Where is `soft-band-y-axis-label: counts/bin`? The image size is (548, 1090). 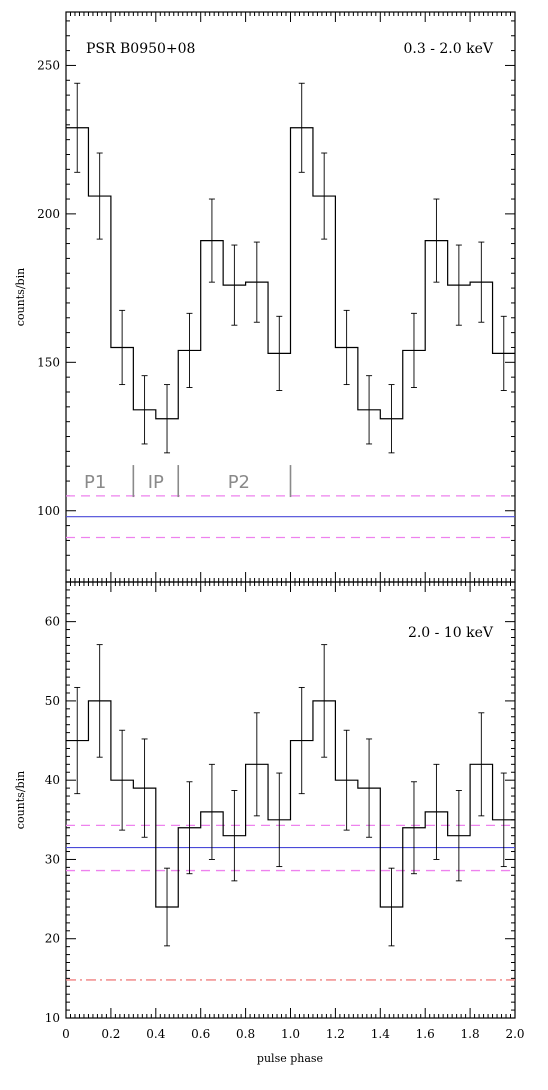 soft-band-y-axis-label: counts/bin is located at coordinates (20, 297).